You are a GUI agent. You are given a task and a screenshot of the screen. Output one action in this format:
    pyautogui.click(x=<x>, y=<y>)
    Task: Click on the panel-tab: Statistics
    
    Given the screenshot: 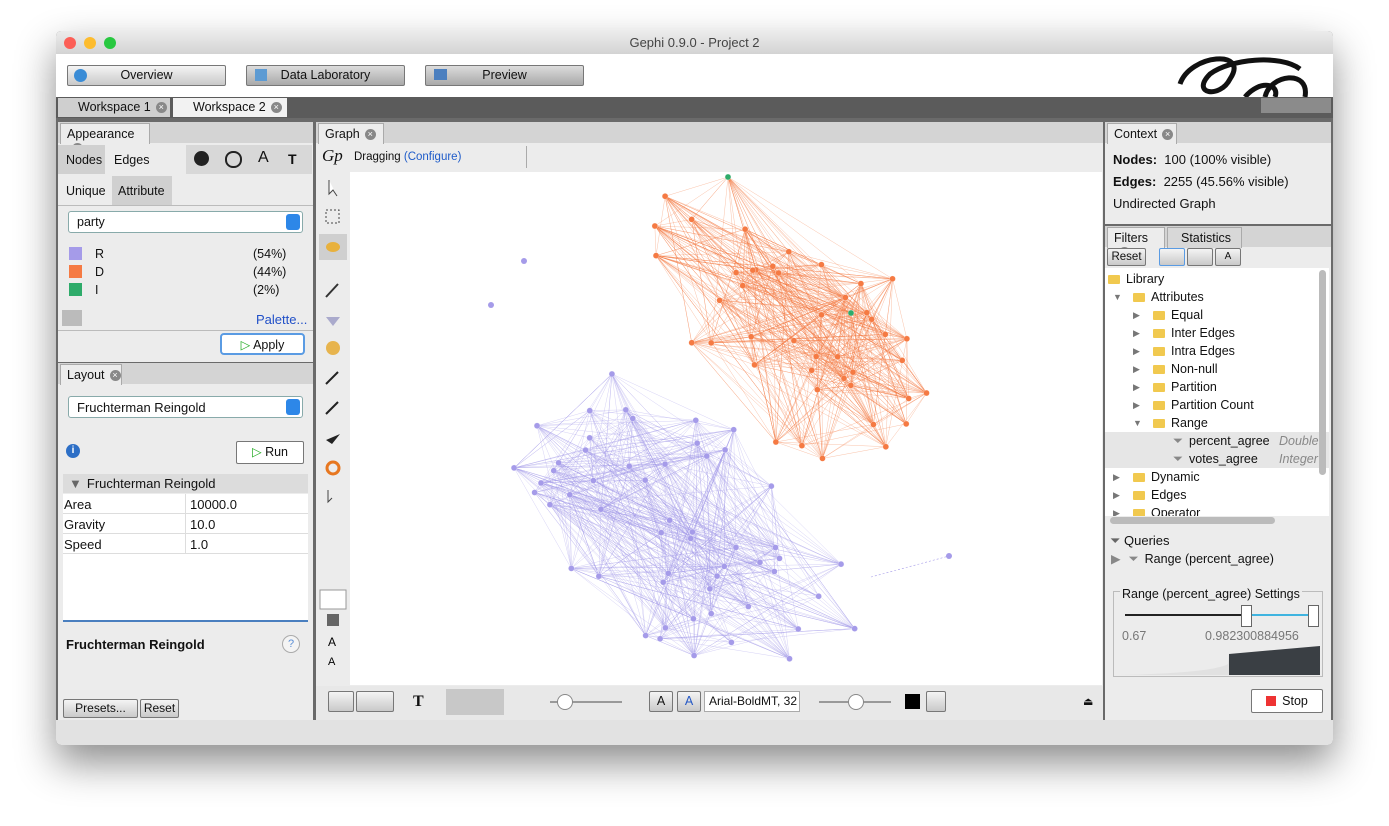 What is the action you would take?
    pyautogui.click(x=1204, y=237)
    